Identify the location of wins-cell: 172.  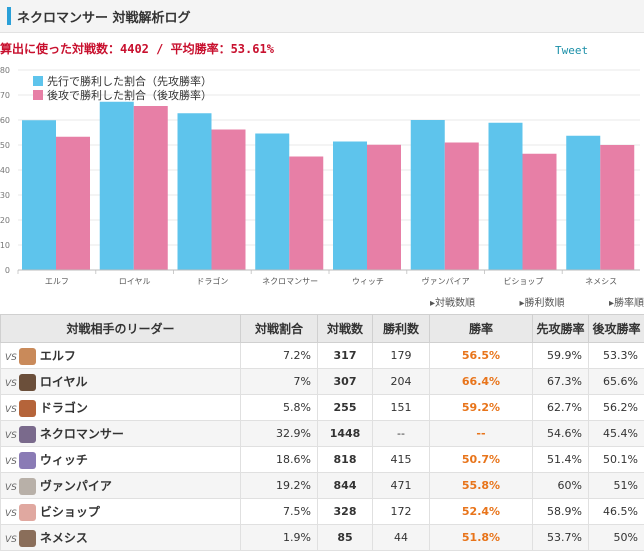
(401, 511).